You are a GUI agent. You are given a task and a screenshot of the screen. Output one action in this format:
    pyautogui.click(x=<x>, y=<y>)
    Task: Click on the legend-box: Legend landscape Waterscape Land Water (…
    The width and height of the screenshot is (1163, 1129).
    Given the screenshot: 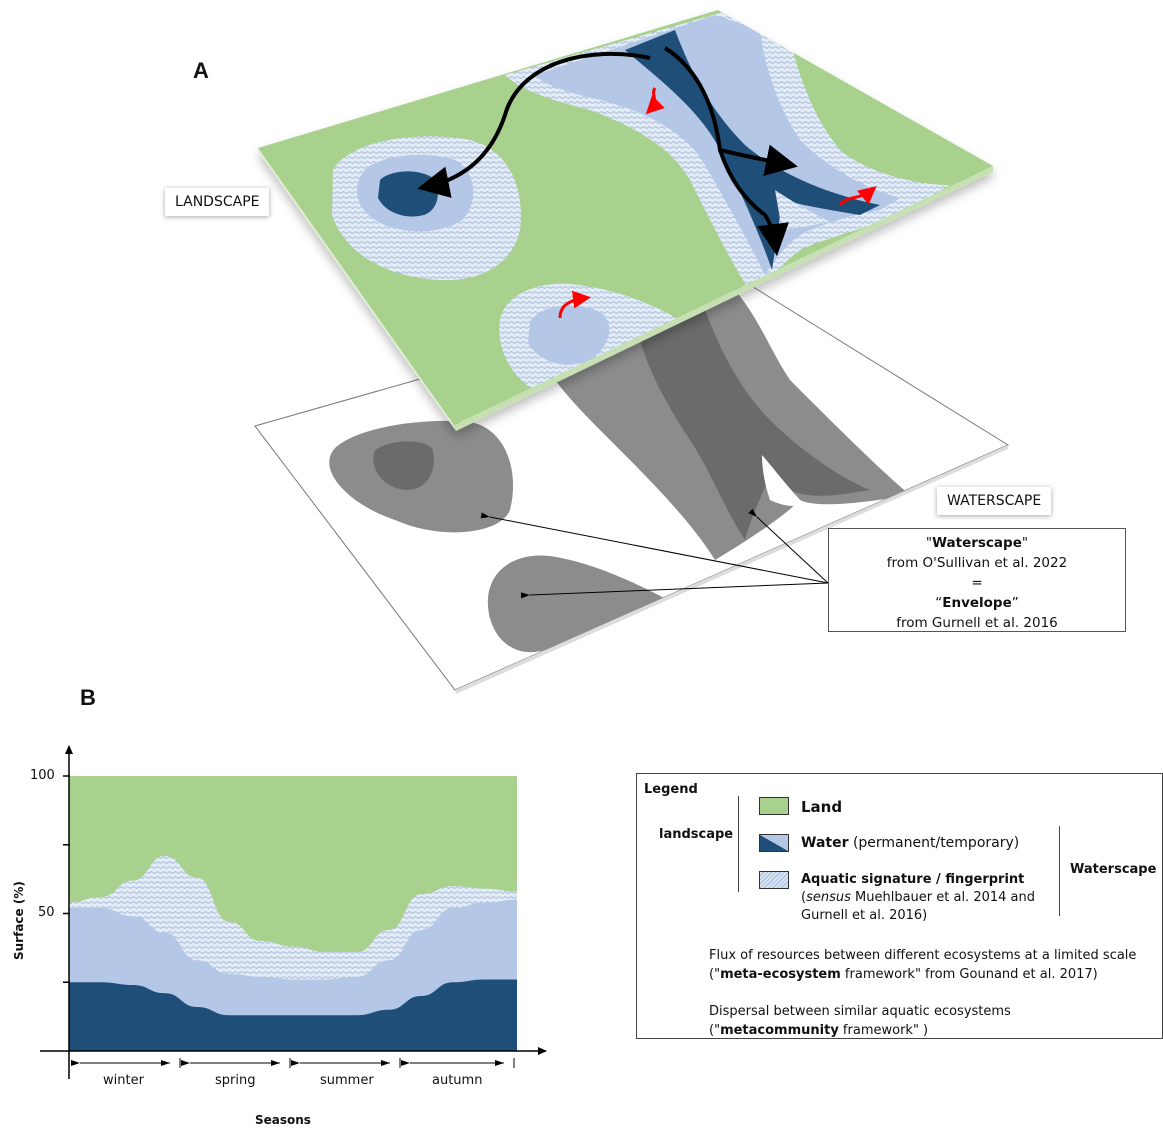 What is the action you would take?
    pyautogui.click(x=899, y=906)
    